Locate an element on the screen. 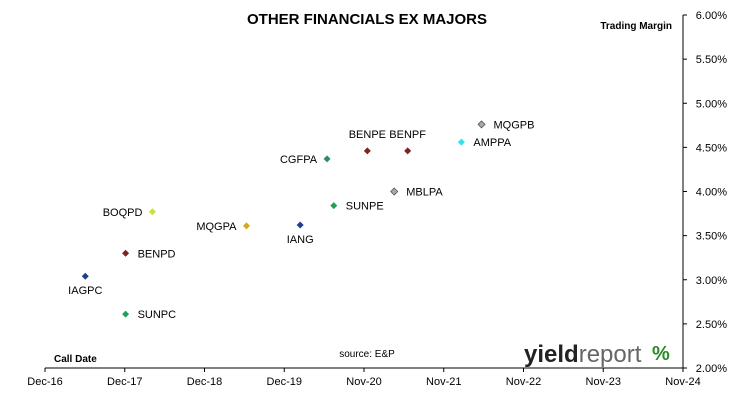  data-point-mqgpb: MQGPB is located at coordinates (506, 125).